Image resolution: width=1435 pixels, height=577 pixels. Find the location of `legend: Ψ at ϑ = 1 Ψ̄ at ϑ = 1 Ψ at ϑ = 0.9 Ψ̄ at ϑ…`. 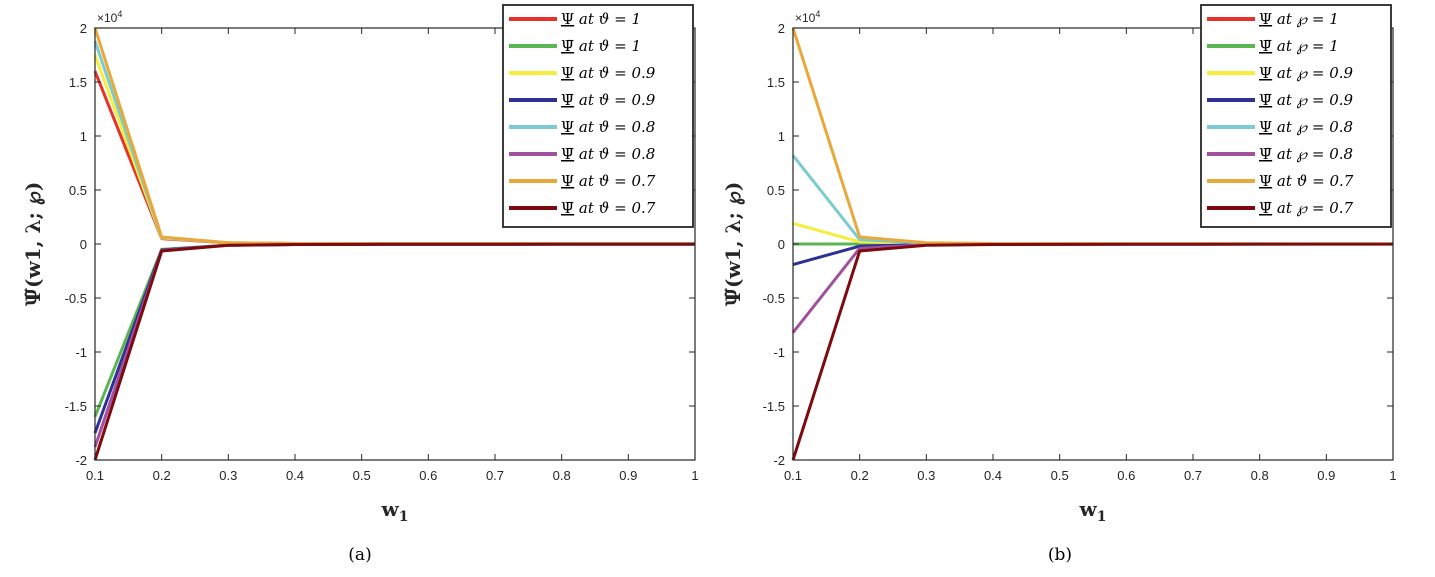

legend: Ψ at ϑ = 1 Ψ̄ at ϑ = 1 Ψ at ϑ = 0.9 Ψ̄ at ϑ… is located at coordinates (598, 116).